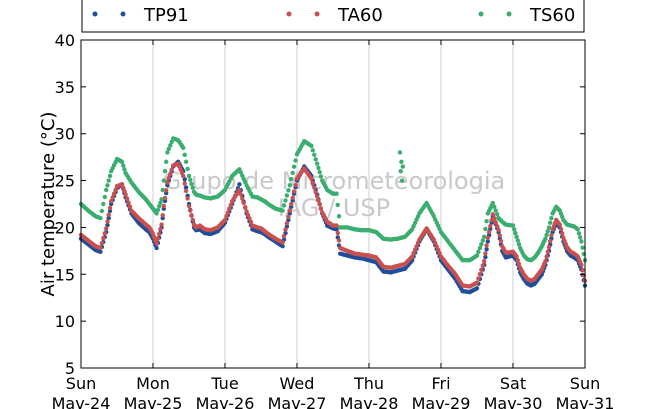 The height and width of the screenshot is (409, 650). What do you see at coordinates (65, 40) in the screenshot?
I see `y-tick-label: 40` at bounding box center [65, 40].